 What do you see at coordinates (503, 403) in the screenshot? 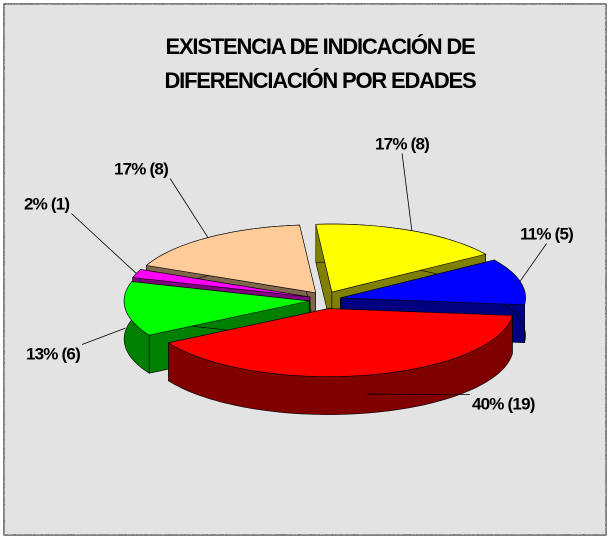
I see `data-label: 40% (19)` at bounding box center [503, 403].